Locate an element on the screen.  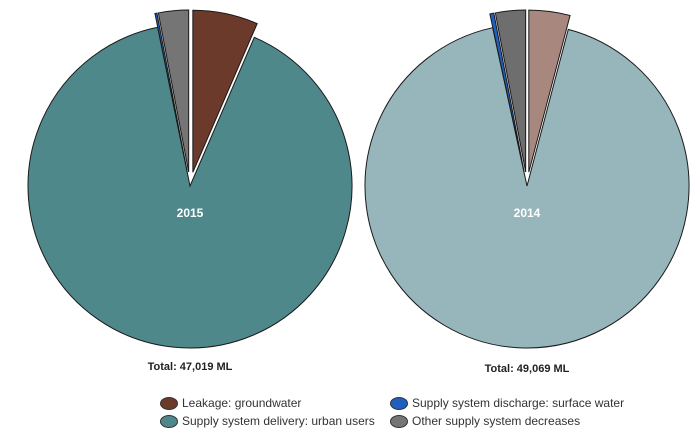
legend-item-delivery: Supply system delivery: urban users is located at coordinates (267, 421).